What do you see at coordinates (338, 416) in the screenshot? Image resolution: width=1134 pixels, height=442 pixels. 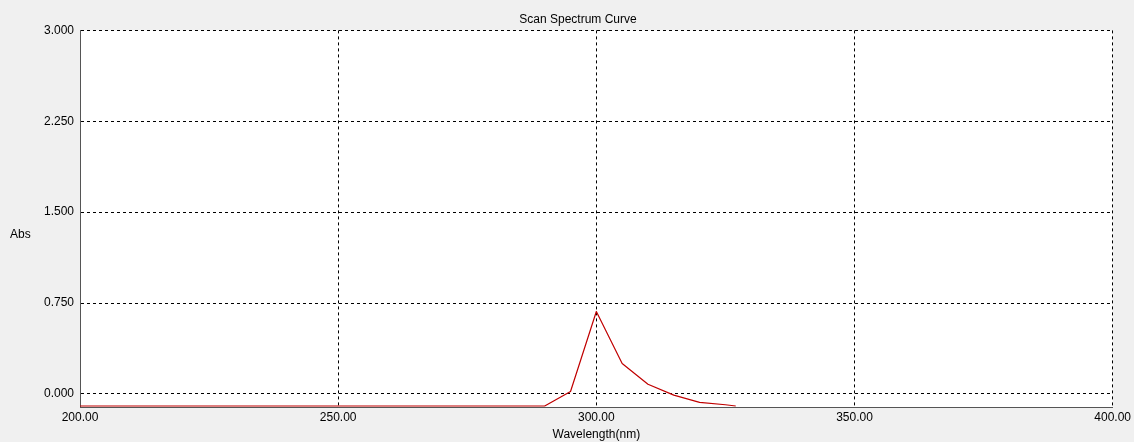 I see `x-tick-label: 250.00` at bounding box center [338, 416].